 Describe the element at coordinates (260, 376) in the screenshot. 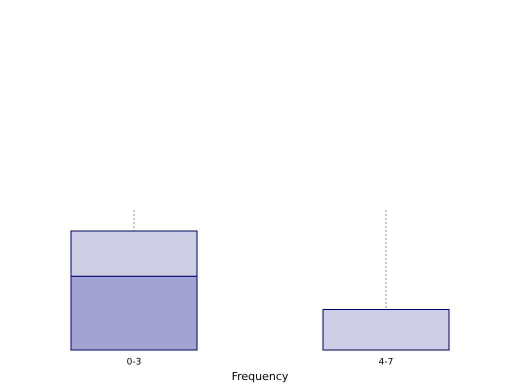

I see `x-axis-title: Frequency` at that location.